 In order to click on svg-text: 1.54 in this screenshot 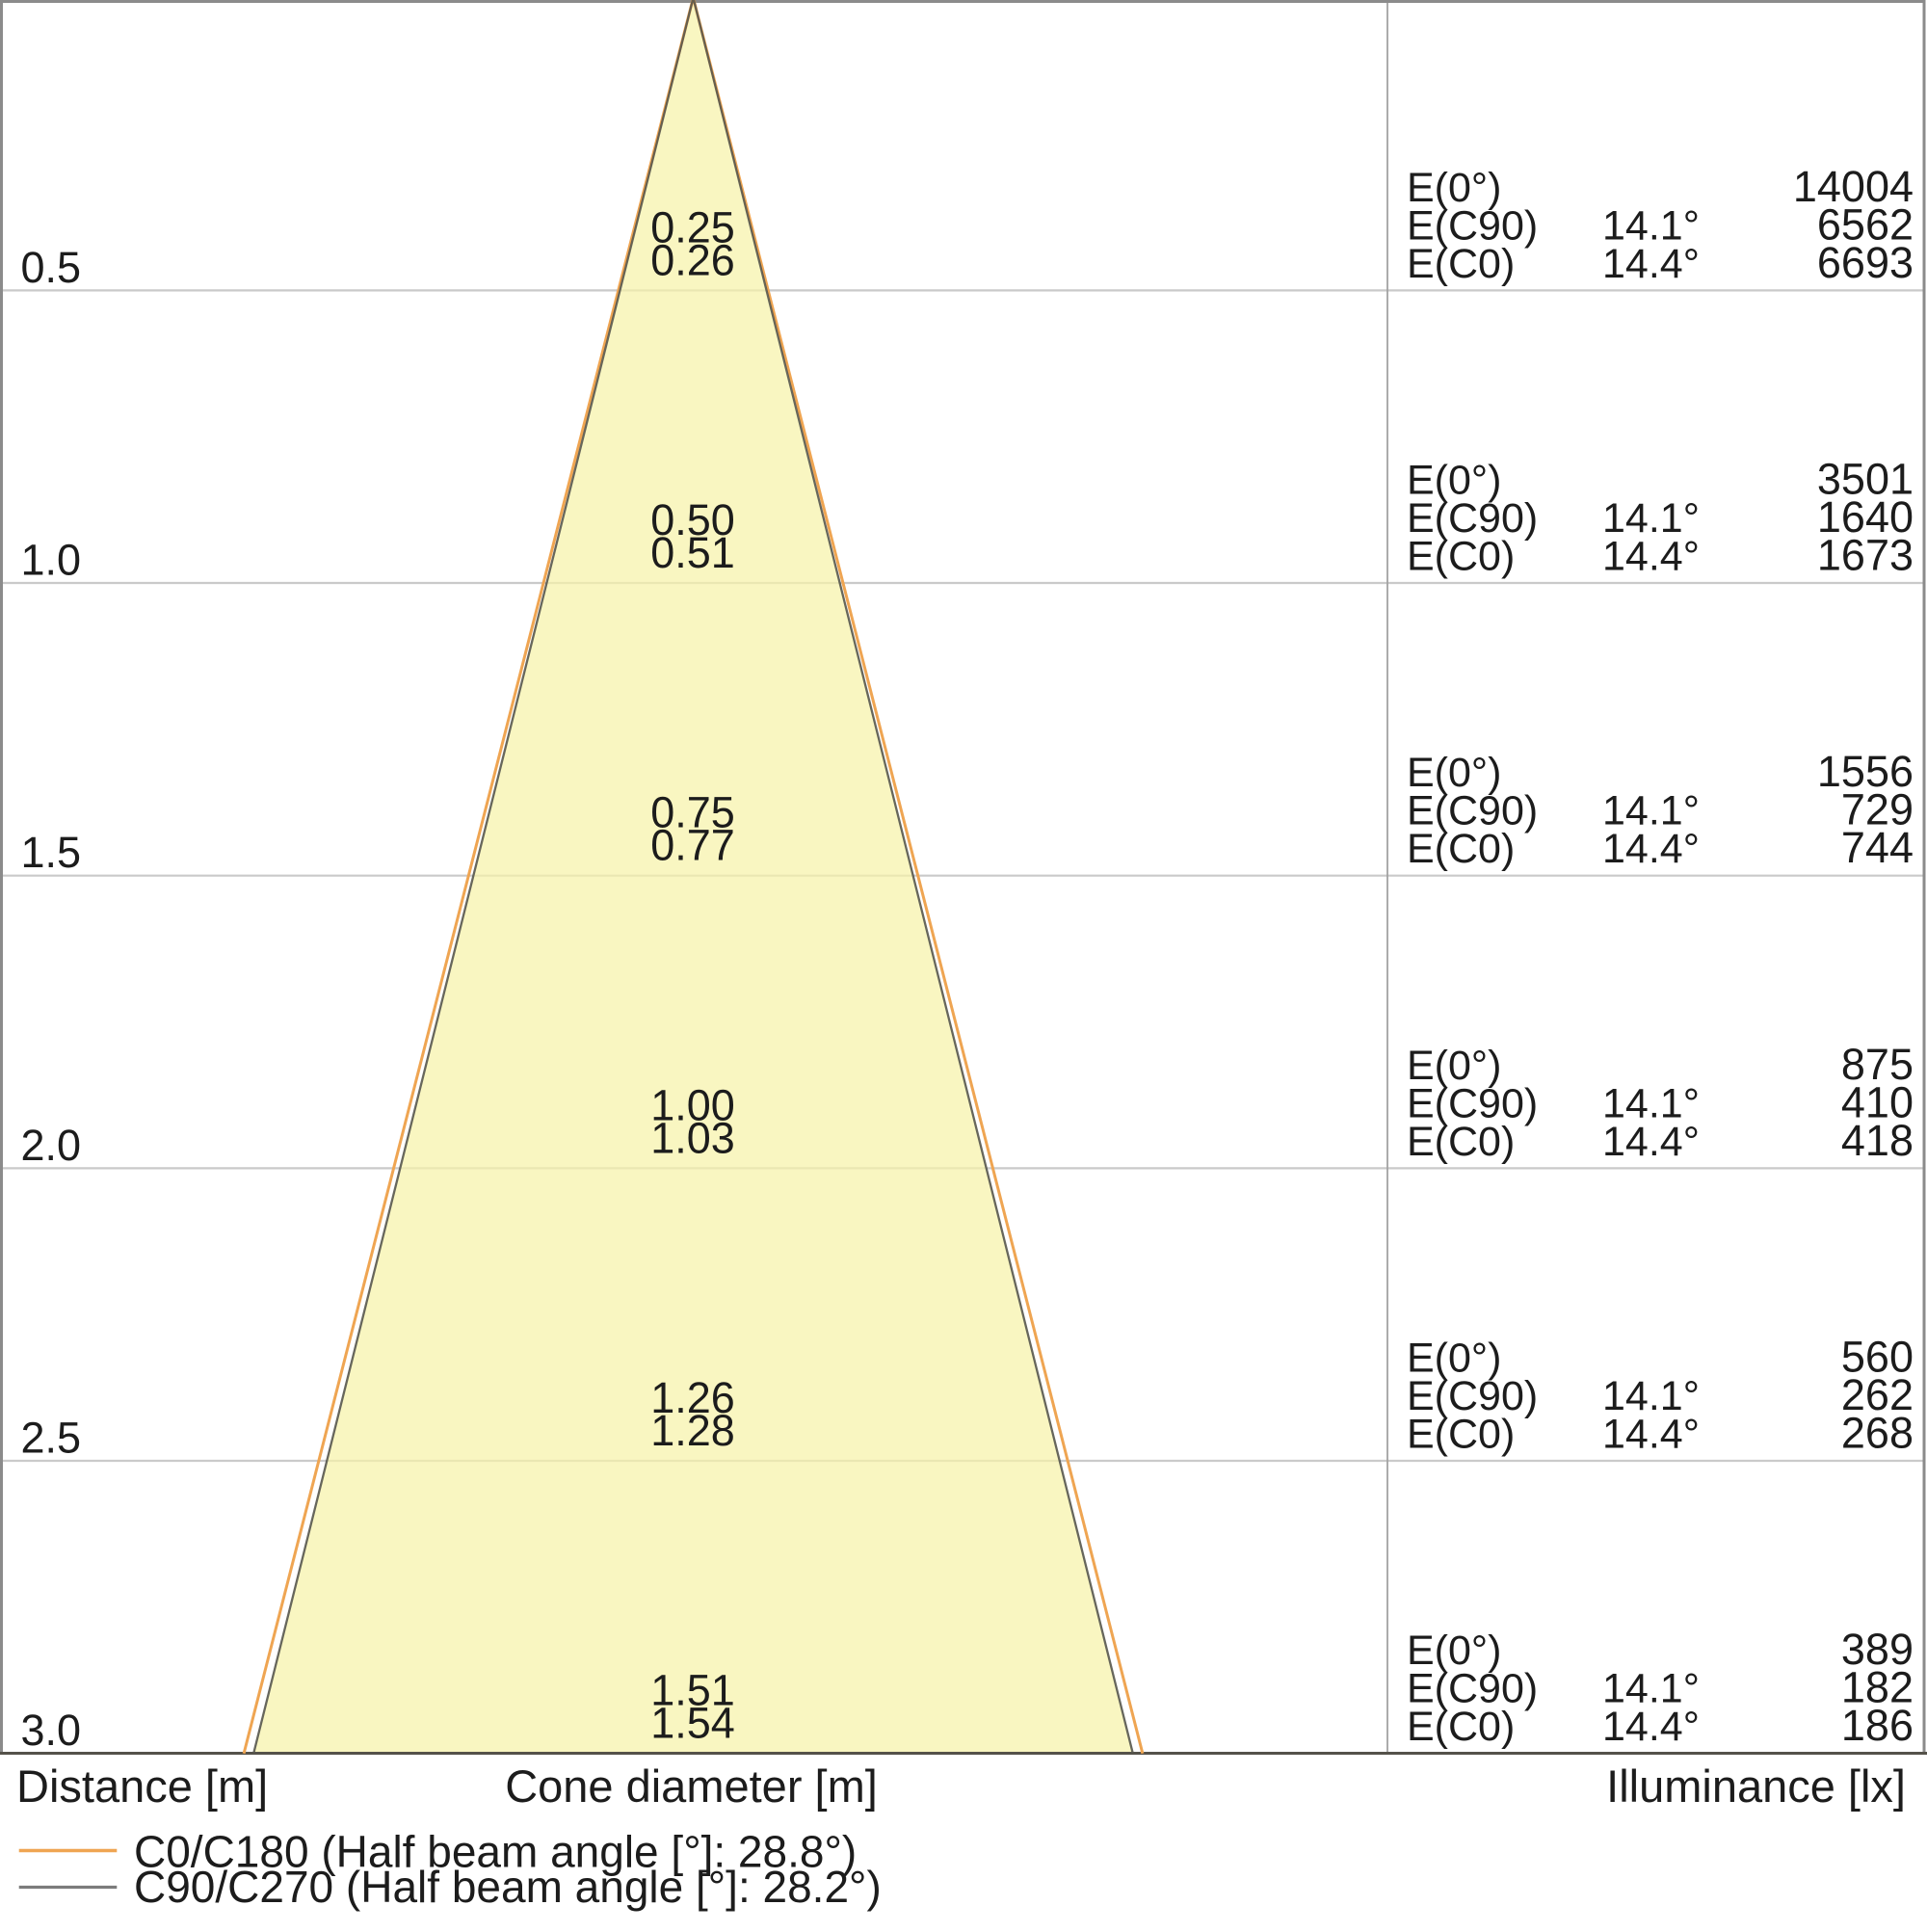, I will do `click(692, 1723)`.